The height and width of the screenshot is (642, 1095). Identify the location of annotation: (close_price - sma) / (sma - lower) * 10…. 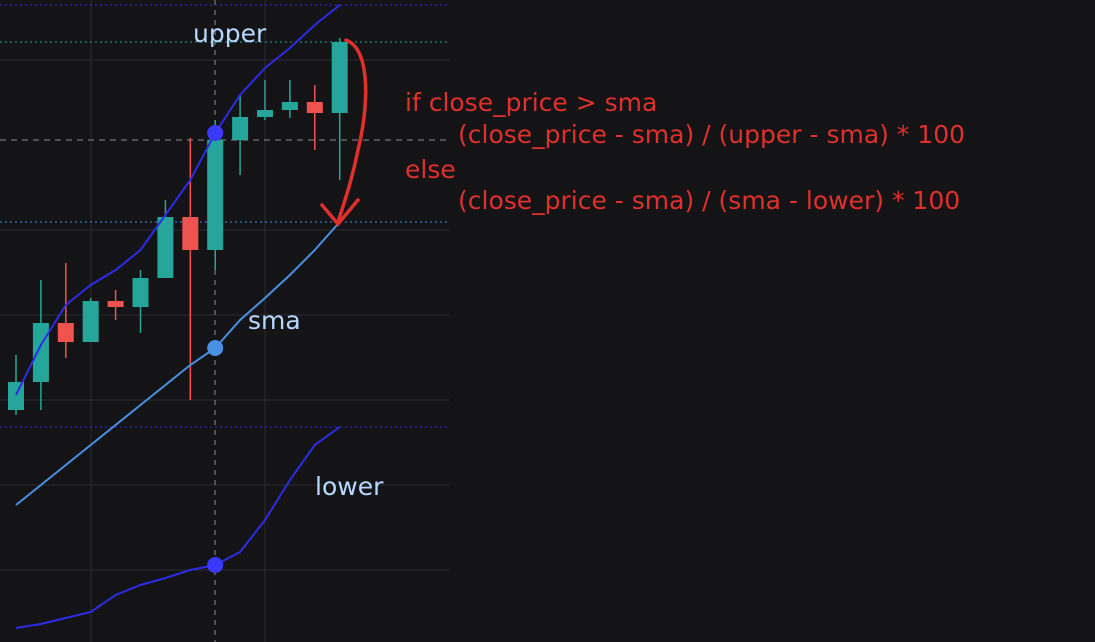
(709, 200).